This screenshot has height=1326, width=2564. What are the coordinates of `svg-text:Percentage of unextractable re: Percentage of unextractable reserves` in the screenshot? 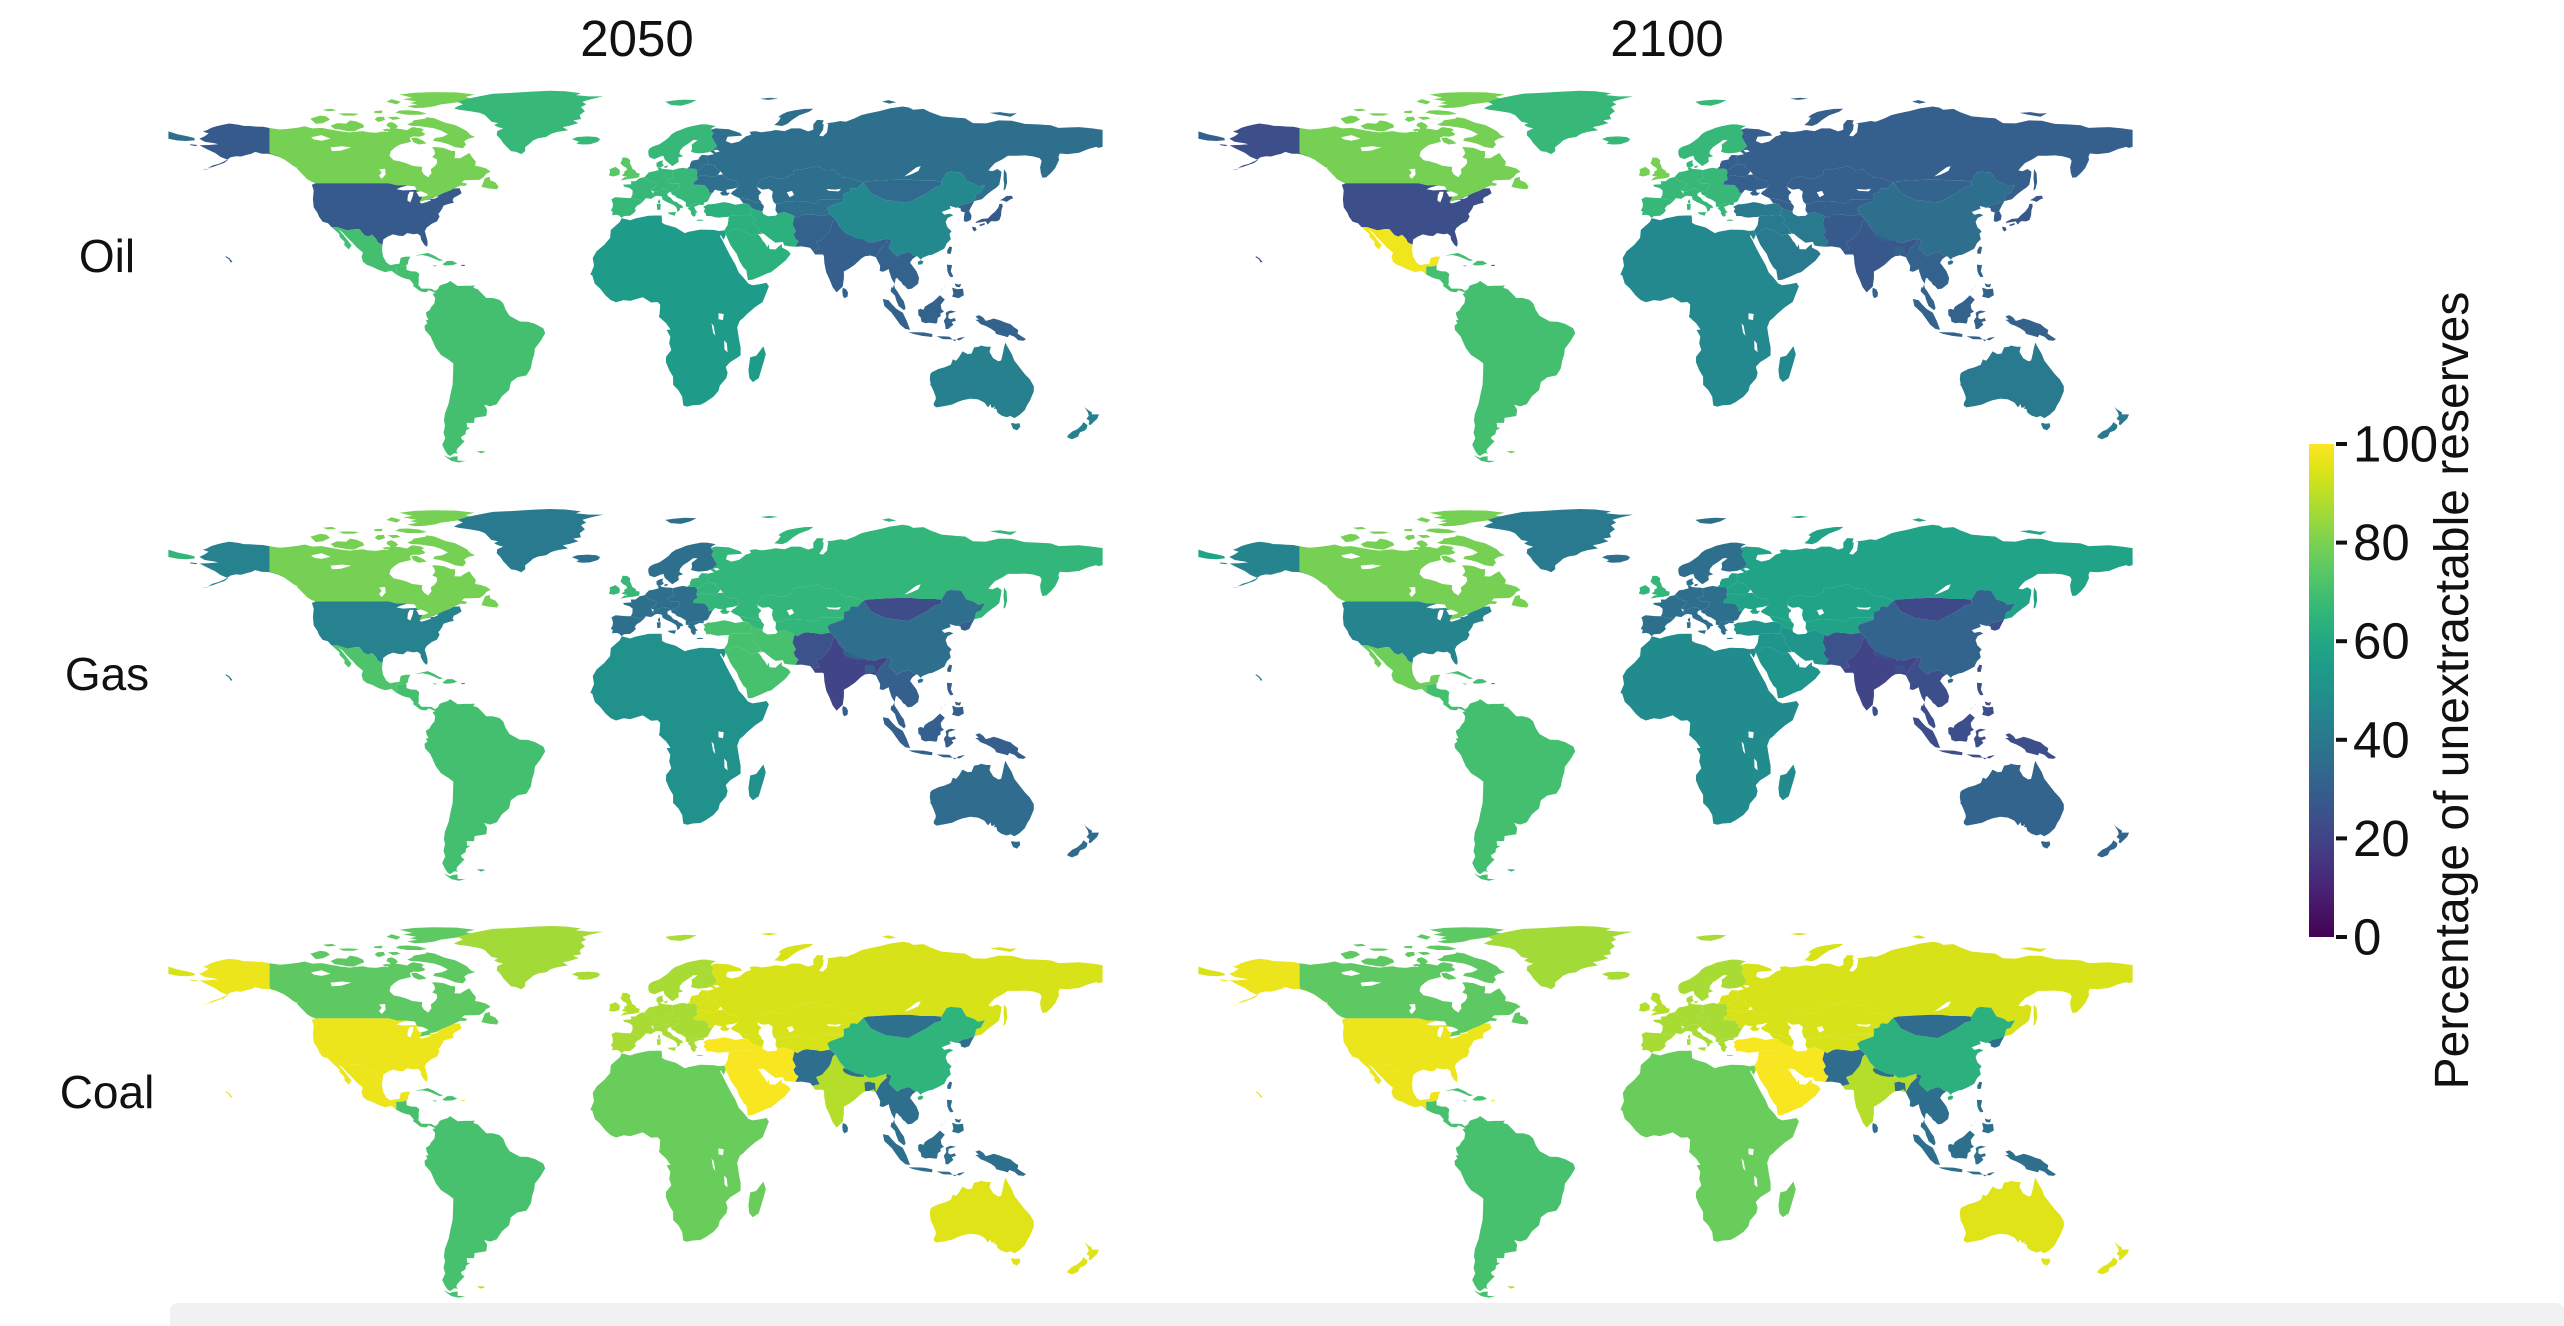 It's located at (2452, 691).